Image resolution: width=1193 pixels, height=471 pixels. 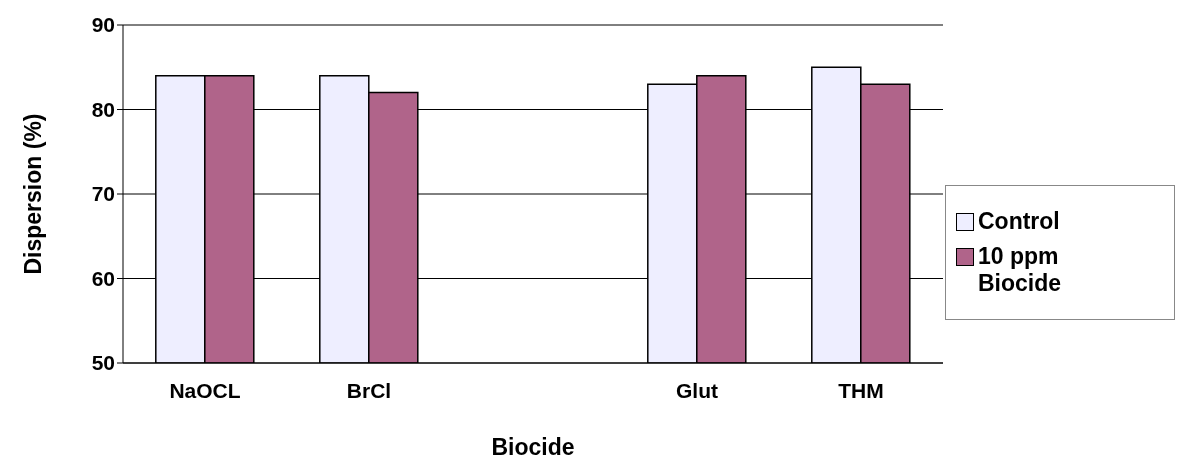 I want to click on legend-label: 10 ppm Biocide, so click(x=1020, y=270).